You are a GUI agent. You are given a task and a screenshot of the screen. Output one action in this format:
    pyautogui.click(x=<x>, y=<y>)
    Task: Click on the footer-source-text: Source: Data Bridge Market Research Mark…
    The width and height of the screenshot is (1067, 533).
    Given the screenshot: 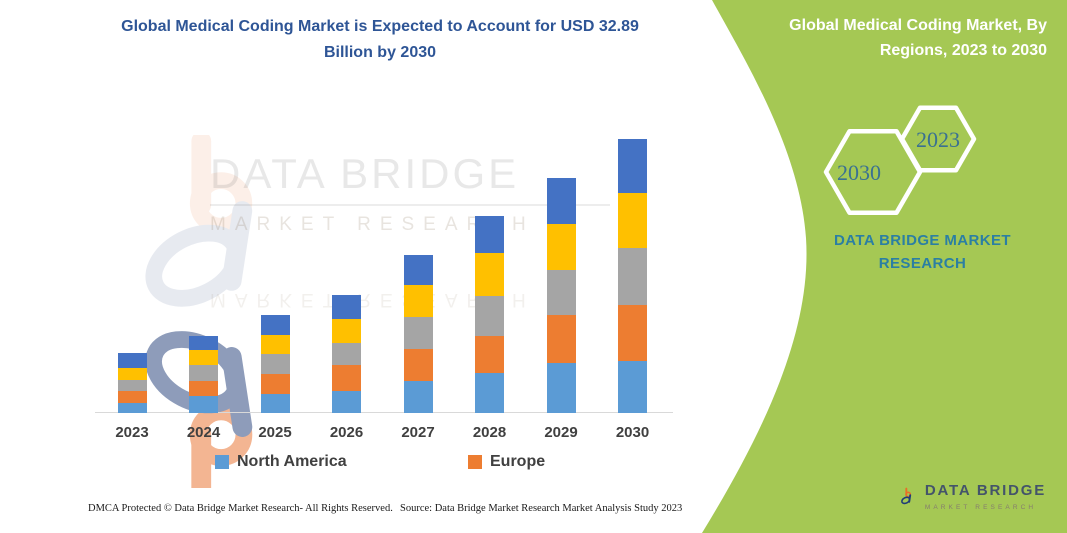 What is the action you would take?
    pyautogui.click(x=541, y=508)
    